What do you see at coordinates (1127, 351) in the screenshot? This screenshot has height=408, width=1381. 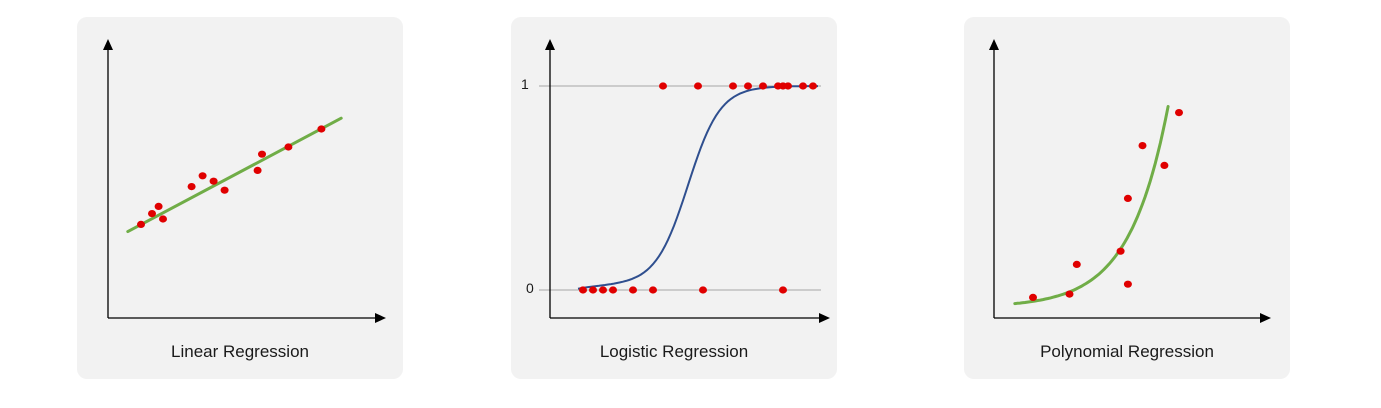 I see `panel-caption: Polynomial Regression` at bounding box center [1127, 351].